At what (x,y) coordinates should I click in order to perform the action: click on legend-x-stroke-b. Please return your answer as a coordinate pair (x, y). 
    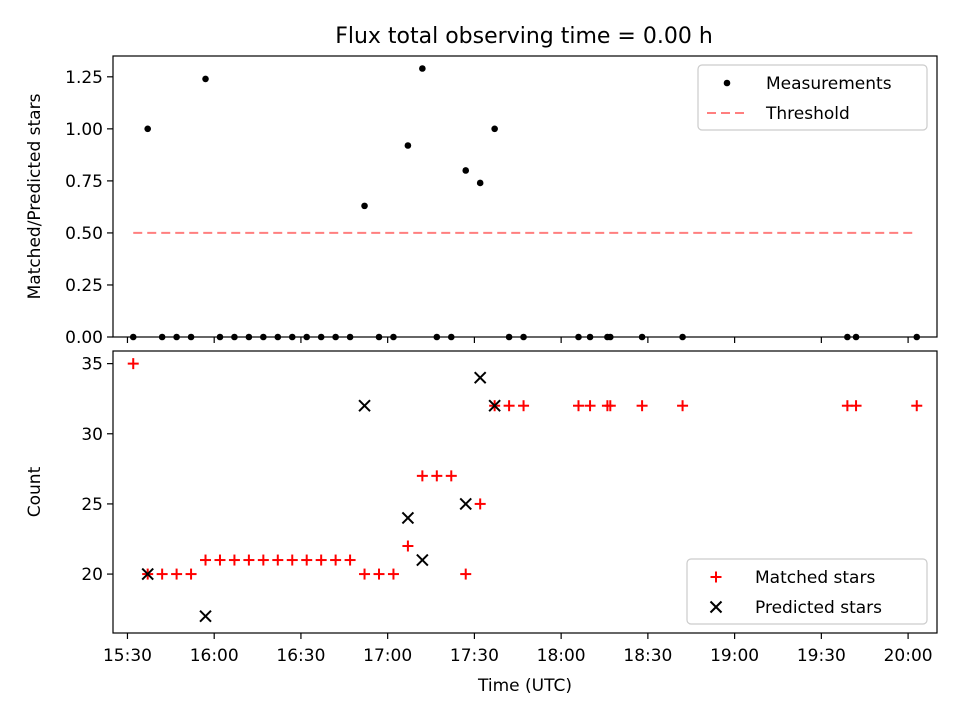
    Looking at the image, I should click on (716, 607).